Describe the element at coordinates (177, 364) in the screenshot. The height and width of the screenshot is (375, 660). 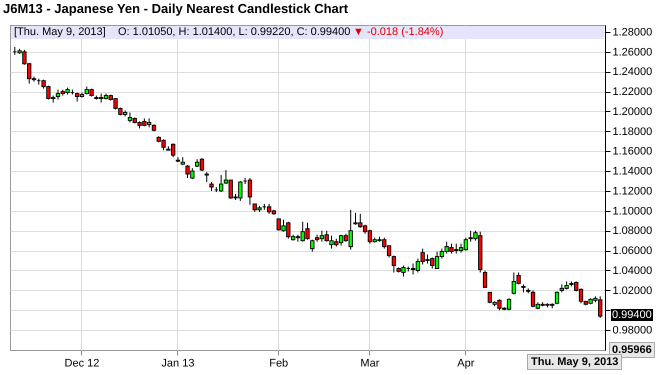
I see `x-tick-label: Jan 13` at that location.